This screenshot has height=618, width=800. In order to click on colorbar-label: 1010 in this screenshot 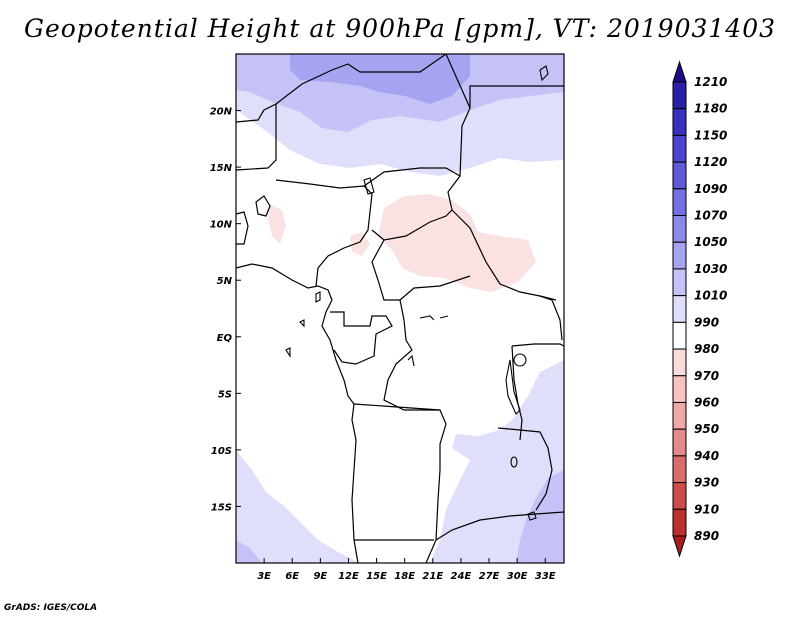, I will do `click(710, 296)`.